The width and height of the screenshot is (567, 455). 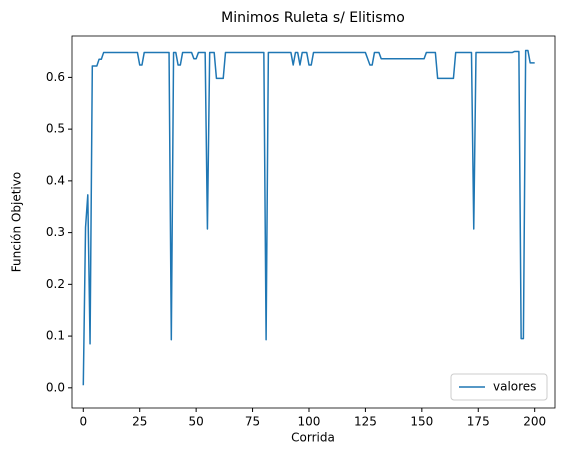 I want to click on x-tick-label: 200, so click(x=534, y=422).